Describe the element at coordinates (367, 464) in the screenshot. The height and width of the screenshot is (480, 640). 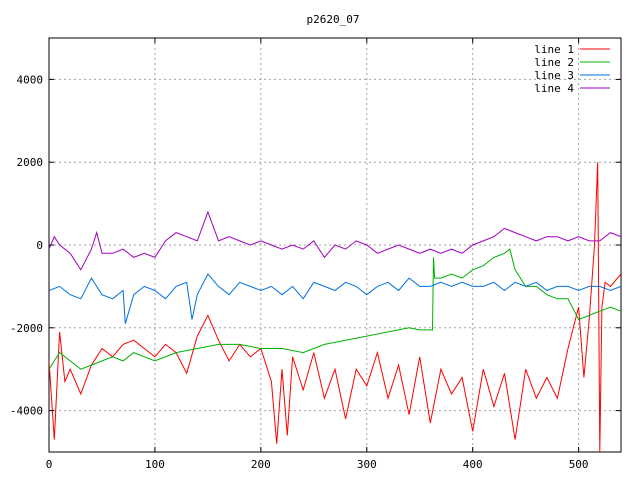
I see `x-tick-label: 300` at that location.